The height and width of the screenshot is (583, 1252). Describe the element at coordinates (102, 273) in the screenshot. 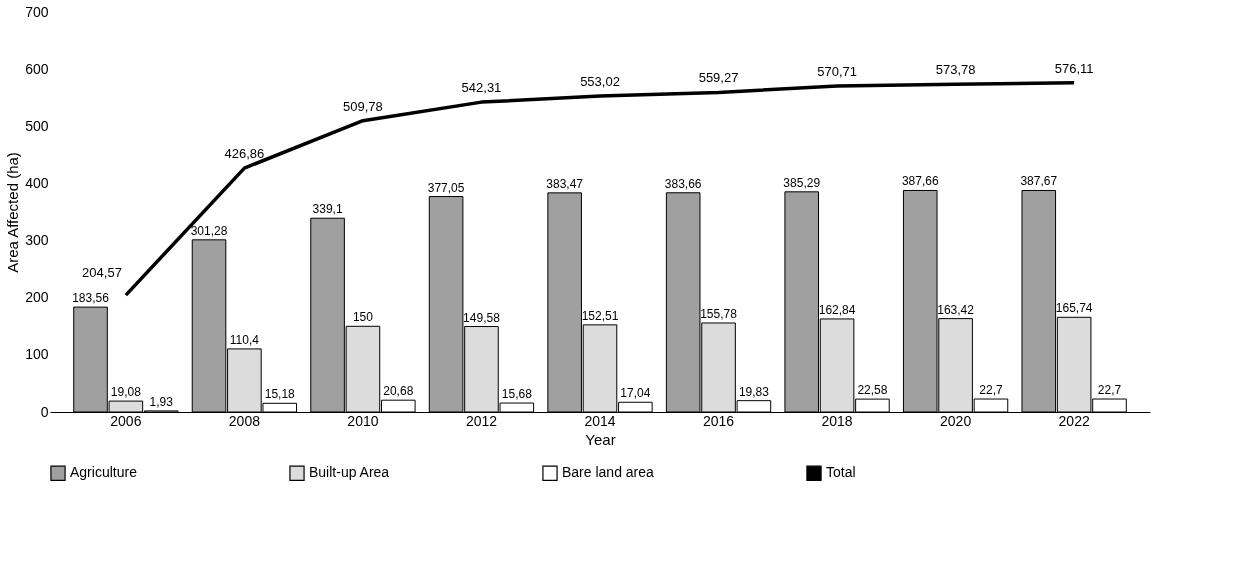

I see `data-label: 204,57` at that location.